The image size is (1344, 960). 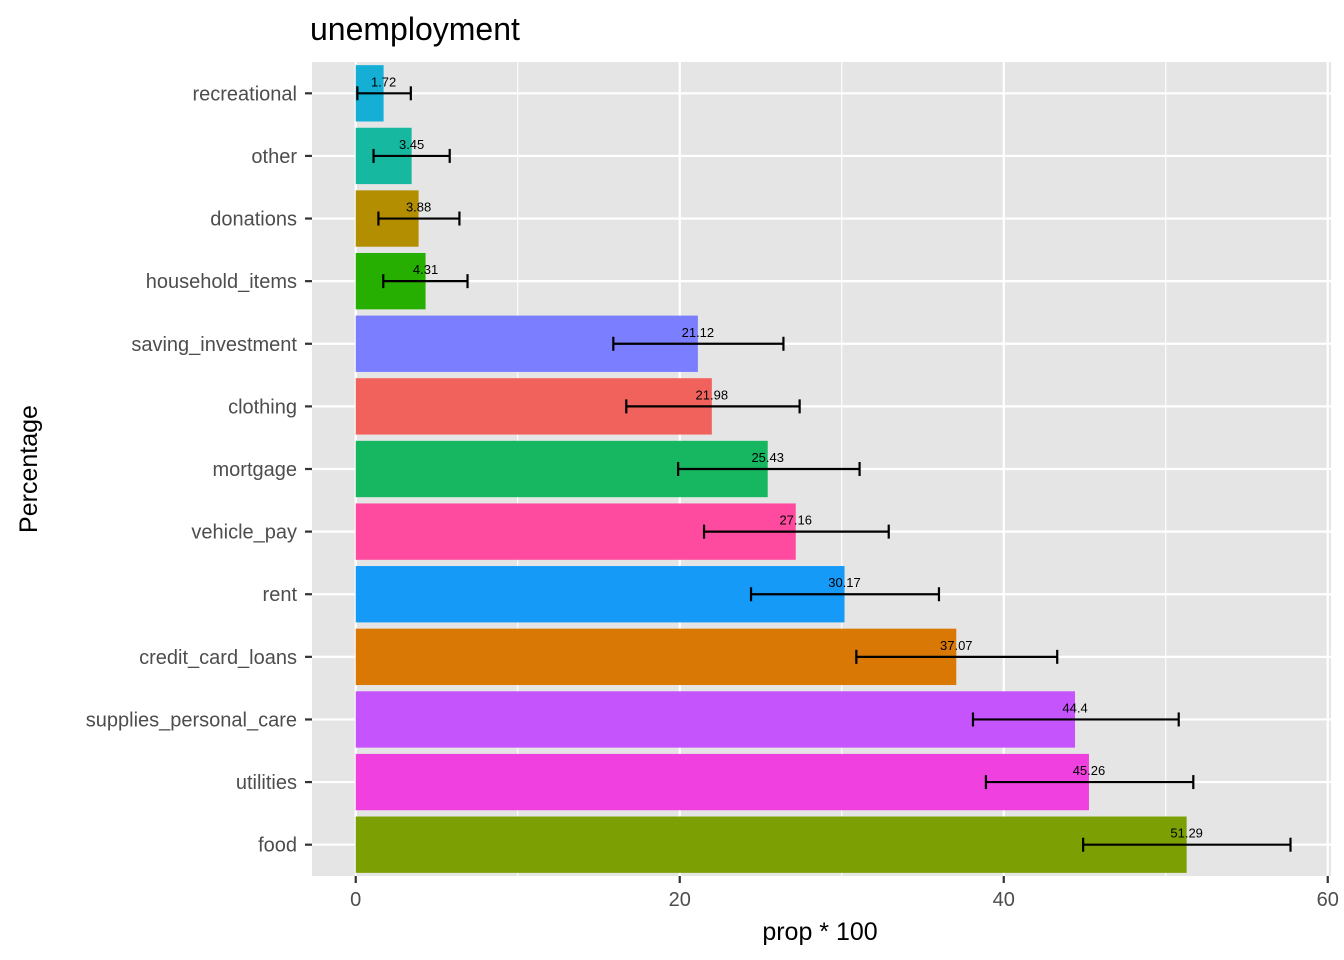 What do you see at coordinates (844, 893) in the screenshot?
I see `x-axis: 0 20 40 60` at bounding box center [844, 893].